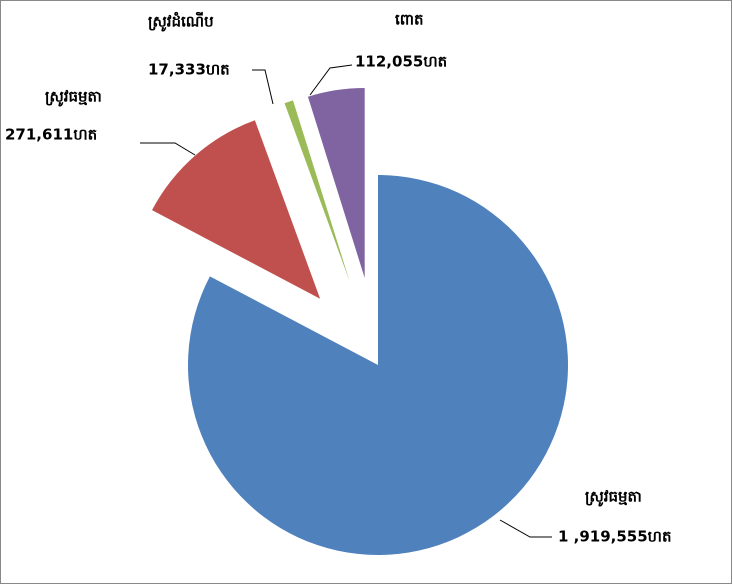 The height and width of the screenshot is (585, 733). What do you see at coordinates (401, 62) in the screenshot?
I see `value-label: 112,055ហត` at bounding box center [401, 62].